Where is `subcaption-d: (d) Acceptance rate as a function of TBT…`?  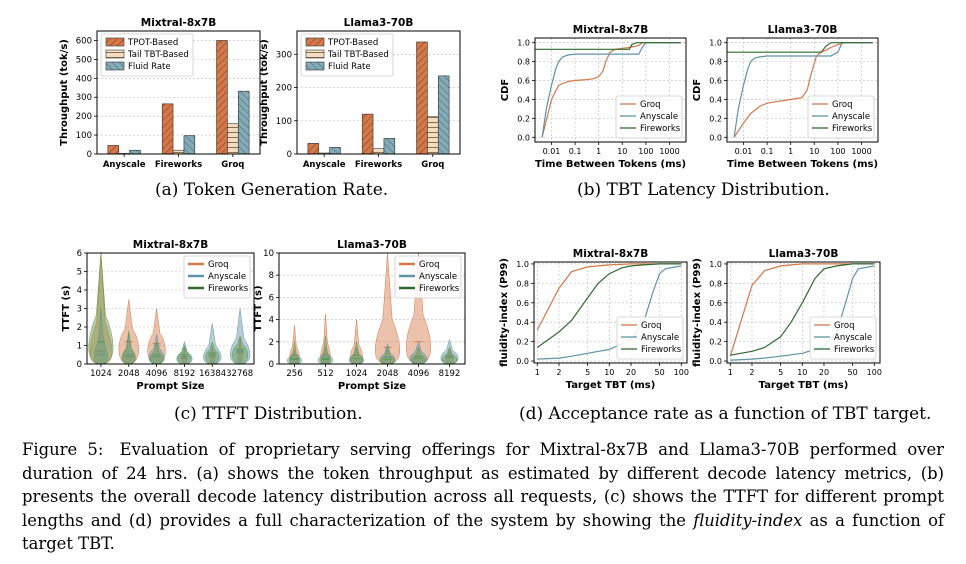
subcaption-d: (d) Acceptance rate as a function of TBT… is located at coordinates (725, 414).